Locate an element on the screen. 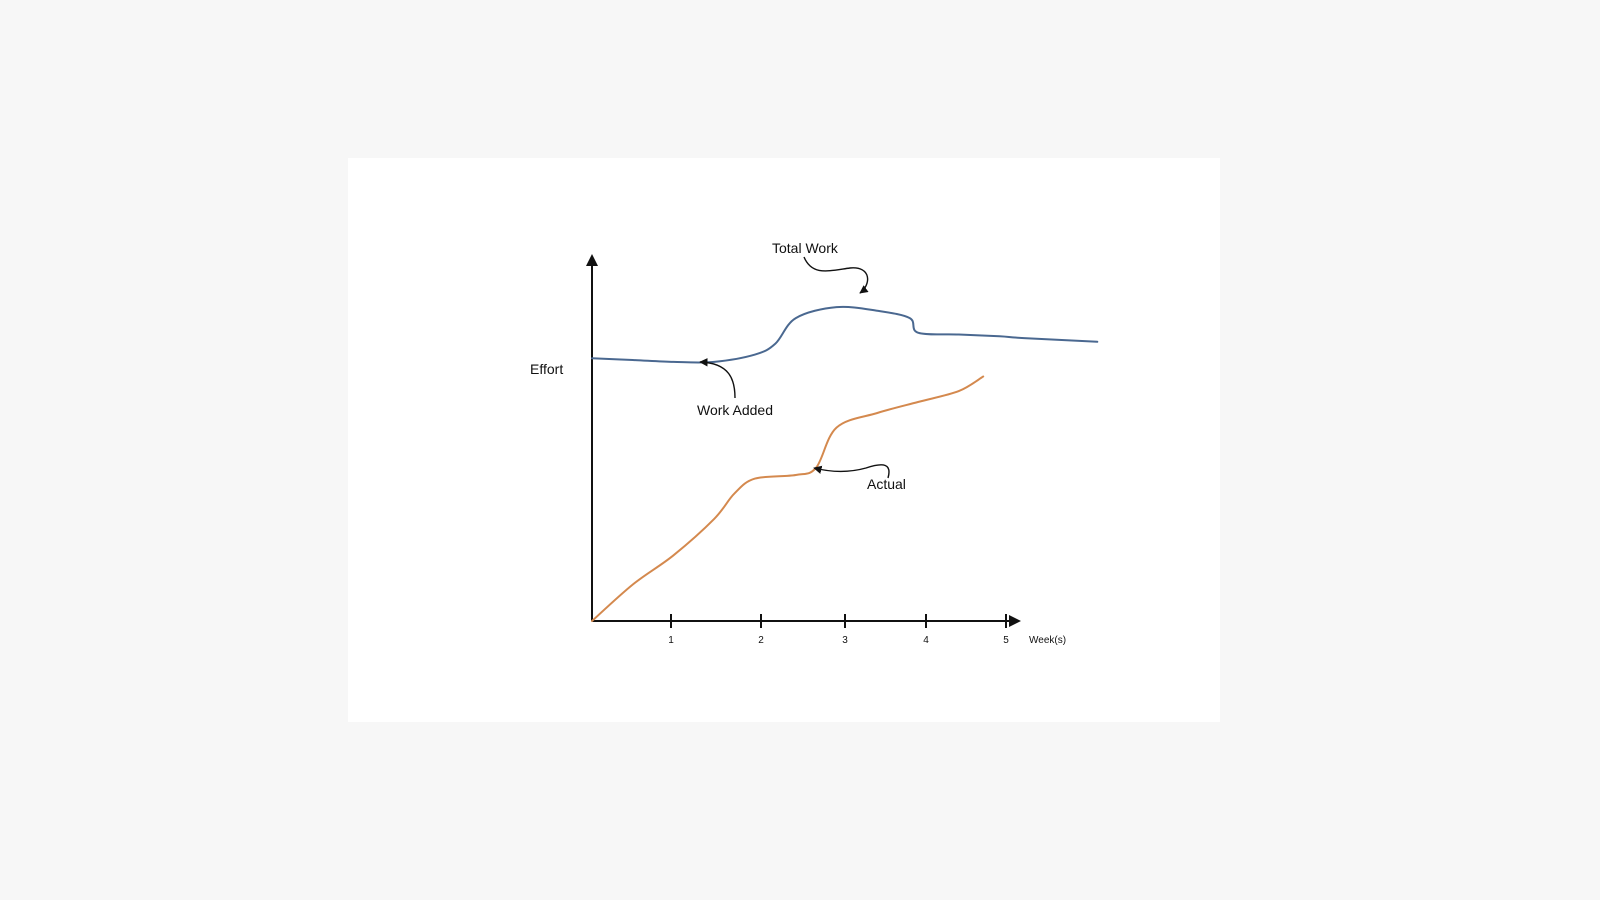 Image resolution: width=1600 pixels, height=900 pixels. x-tick-label-5: 5 is located at coordinates (1006, 640).